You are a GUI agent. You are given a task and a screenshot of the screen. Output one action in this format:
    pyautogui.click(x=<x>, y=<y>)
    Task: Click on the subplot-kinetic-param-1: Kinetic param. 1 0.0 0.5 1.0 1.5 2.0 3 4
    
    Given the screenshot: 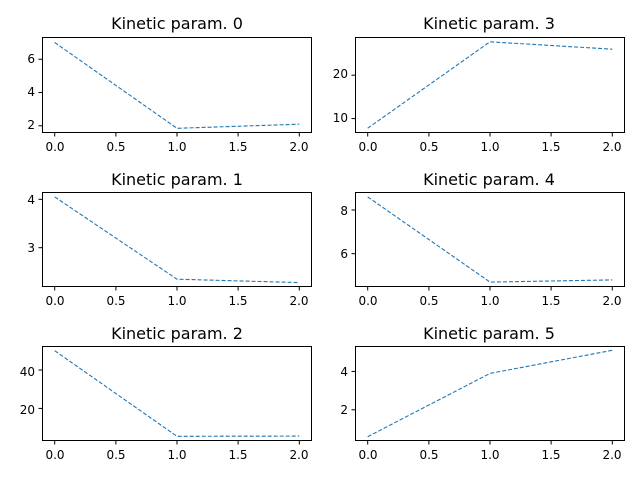 What is the action you would take?
    pyautogui.click(x=169, y=239)
    